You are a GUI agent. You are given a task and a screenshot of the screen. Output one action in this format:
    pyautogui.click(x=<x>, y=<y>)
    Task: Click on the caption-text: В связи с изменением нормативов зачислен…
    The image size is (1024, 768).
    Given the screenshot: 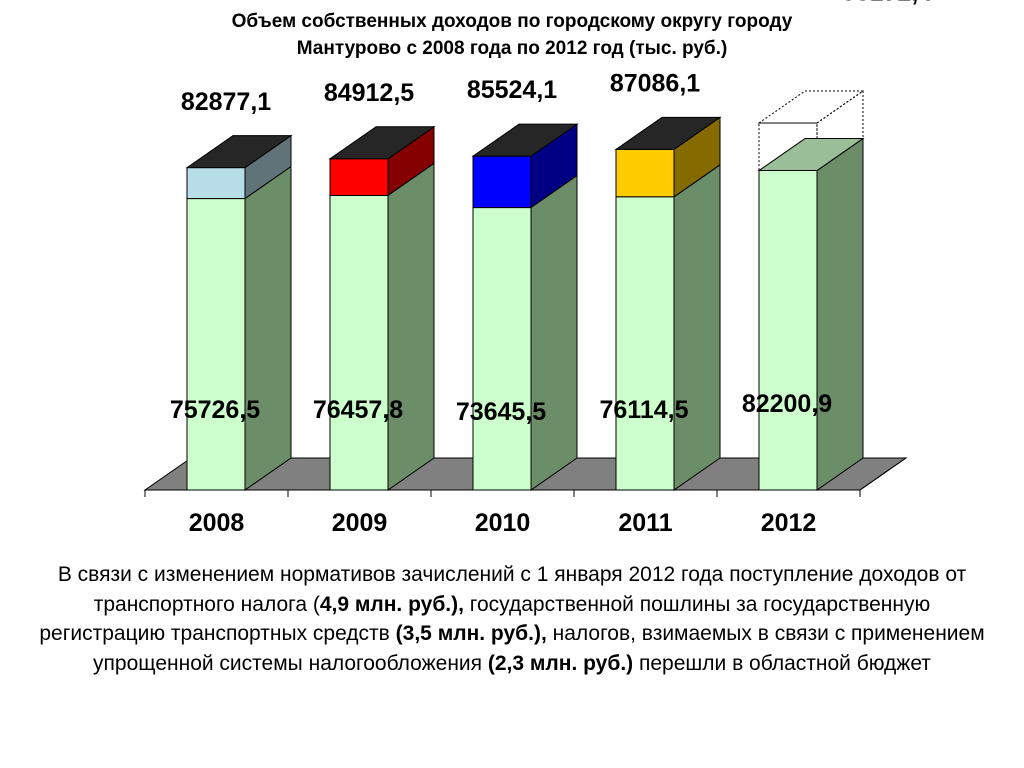 What is the action you would take?
    pyautogui.click(x=512, y=619)
    